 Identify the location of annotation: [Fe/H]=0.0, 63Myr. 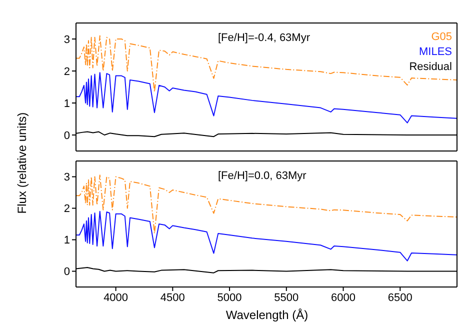
(262, 176).